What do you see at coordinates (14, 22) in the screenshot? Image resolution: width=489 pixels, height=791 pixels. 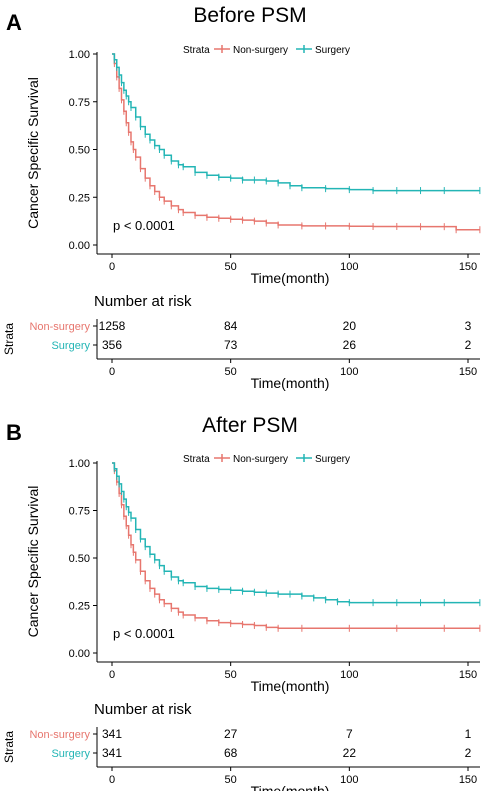 I see `panel-letter: A` at bounding box center [14, 22].